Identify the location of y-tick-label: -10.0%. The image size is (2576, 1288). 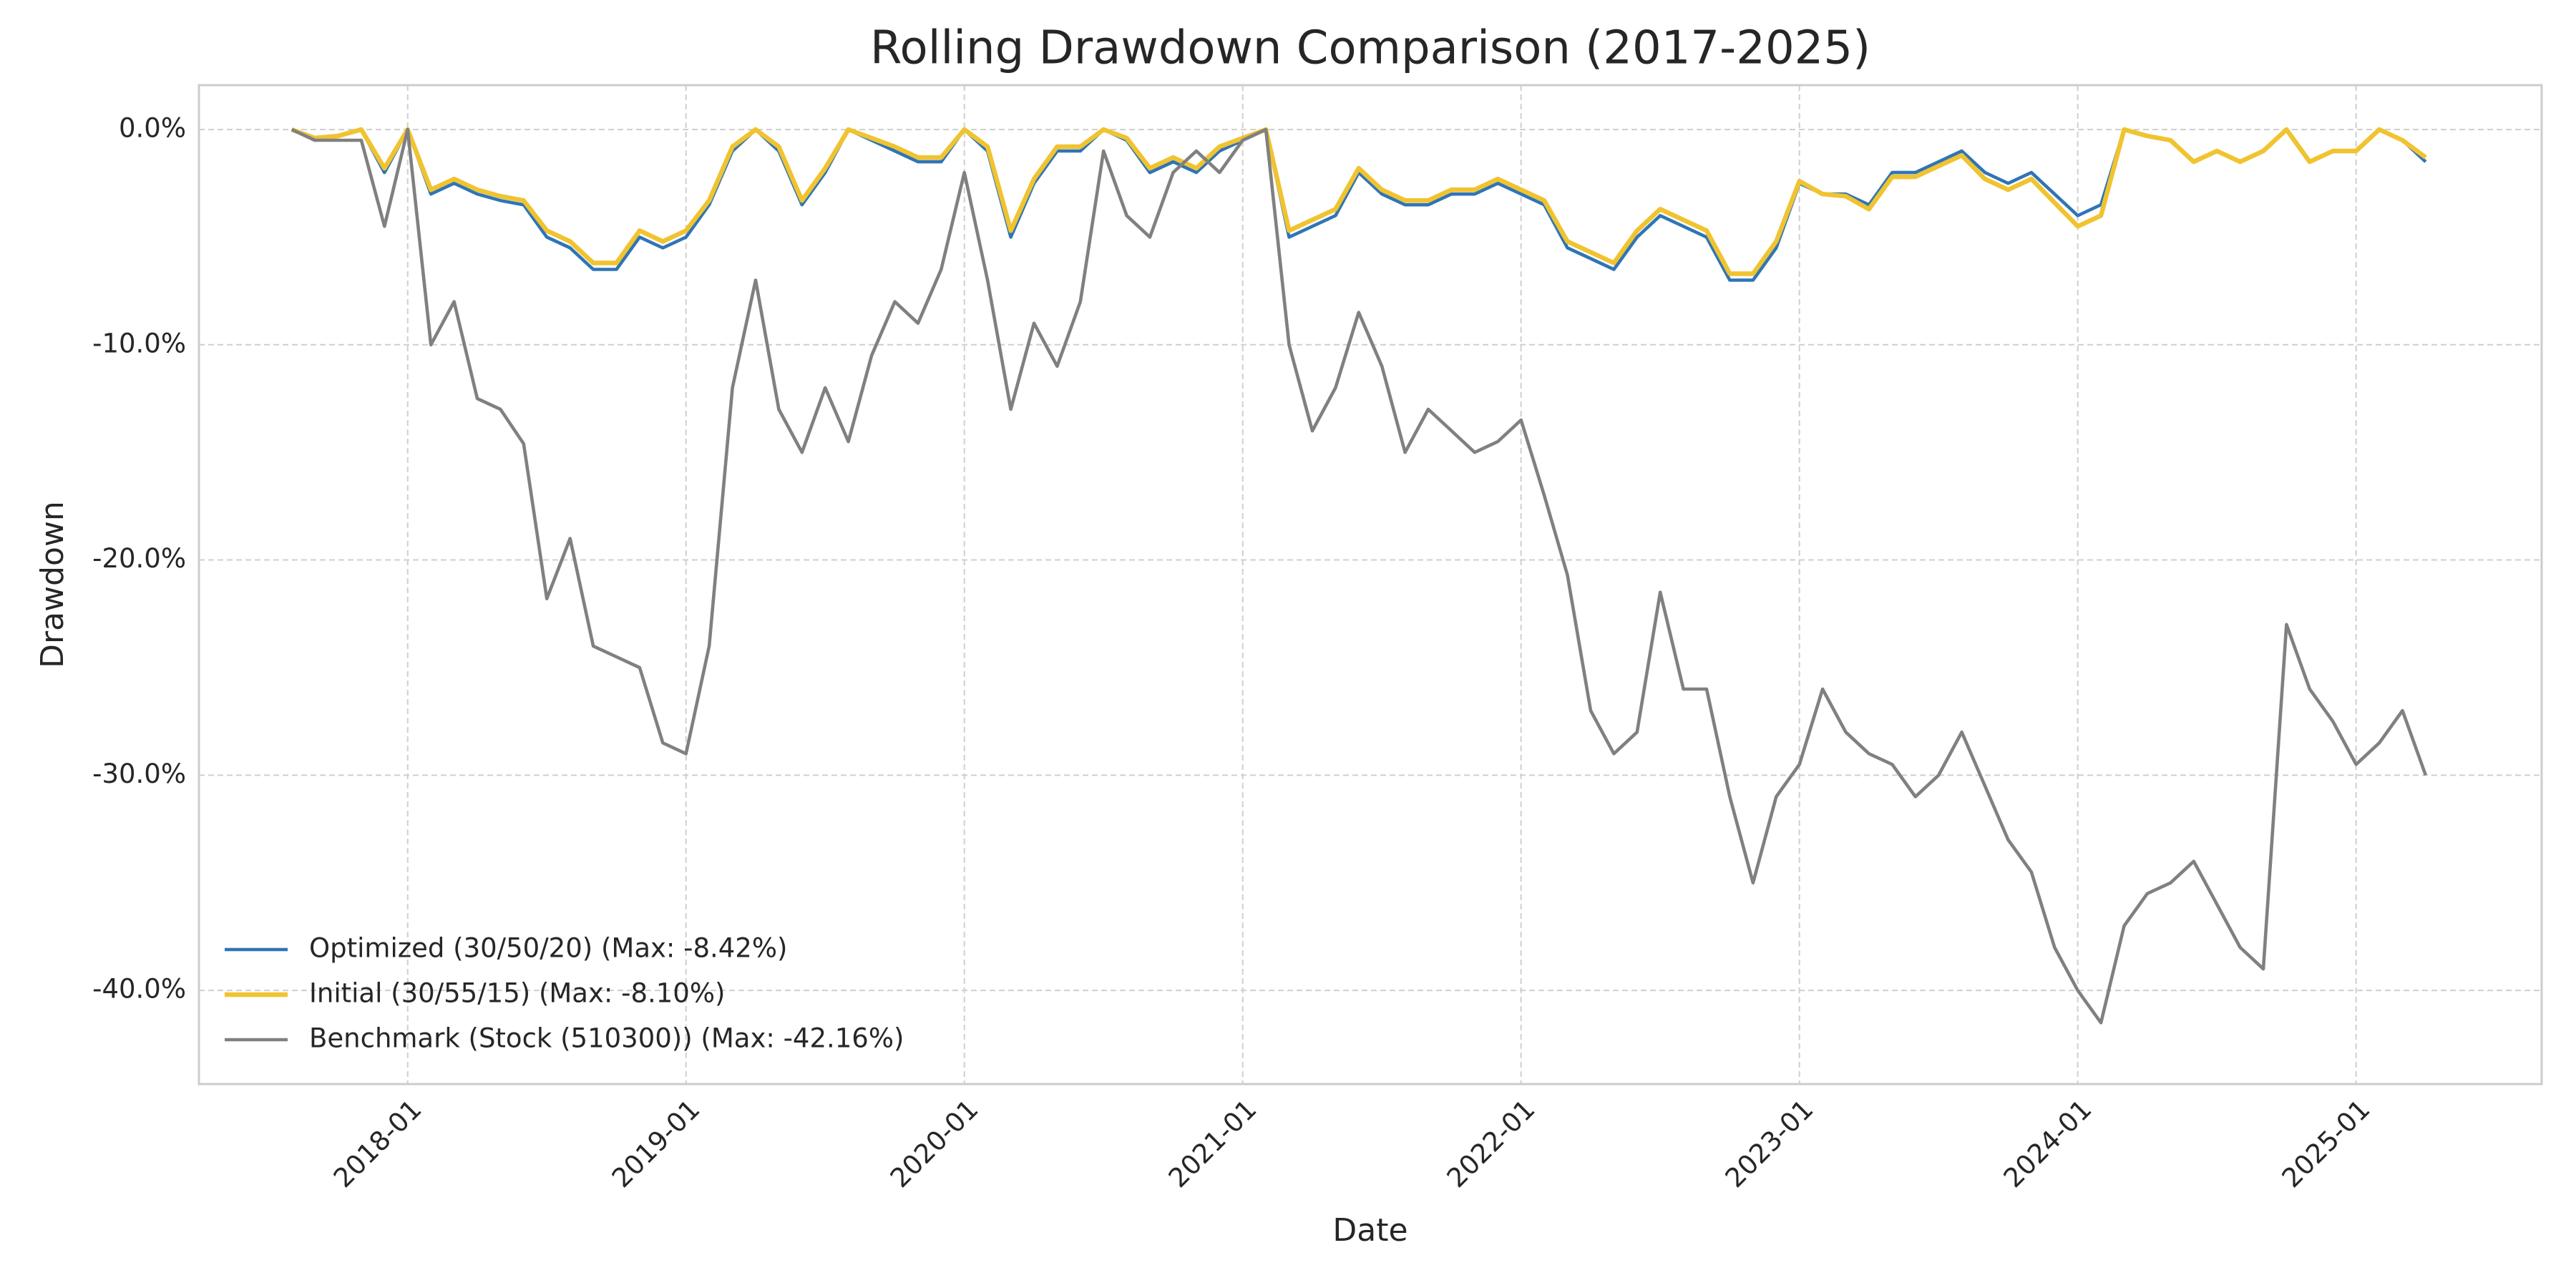
(139, 343).